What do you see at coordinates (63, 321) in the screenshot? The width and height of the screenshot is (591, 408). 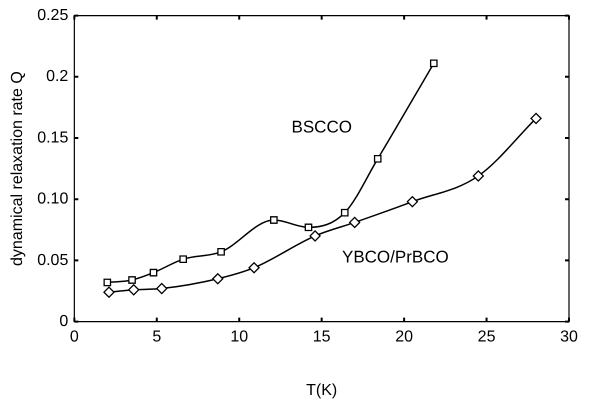 I see `y-tick-label: 0` at bounding box center [63, 321].